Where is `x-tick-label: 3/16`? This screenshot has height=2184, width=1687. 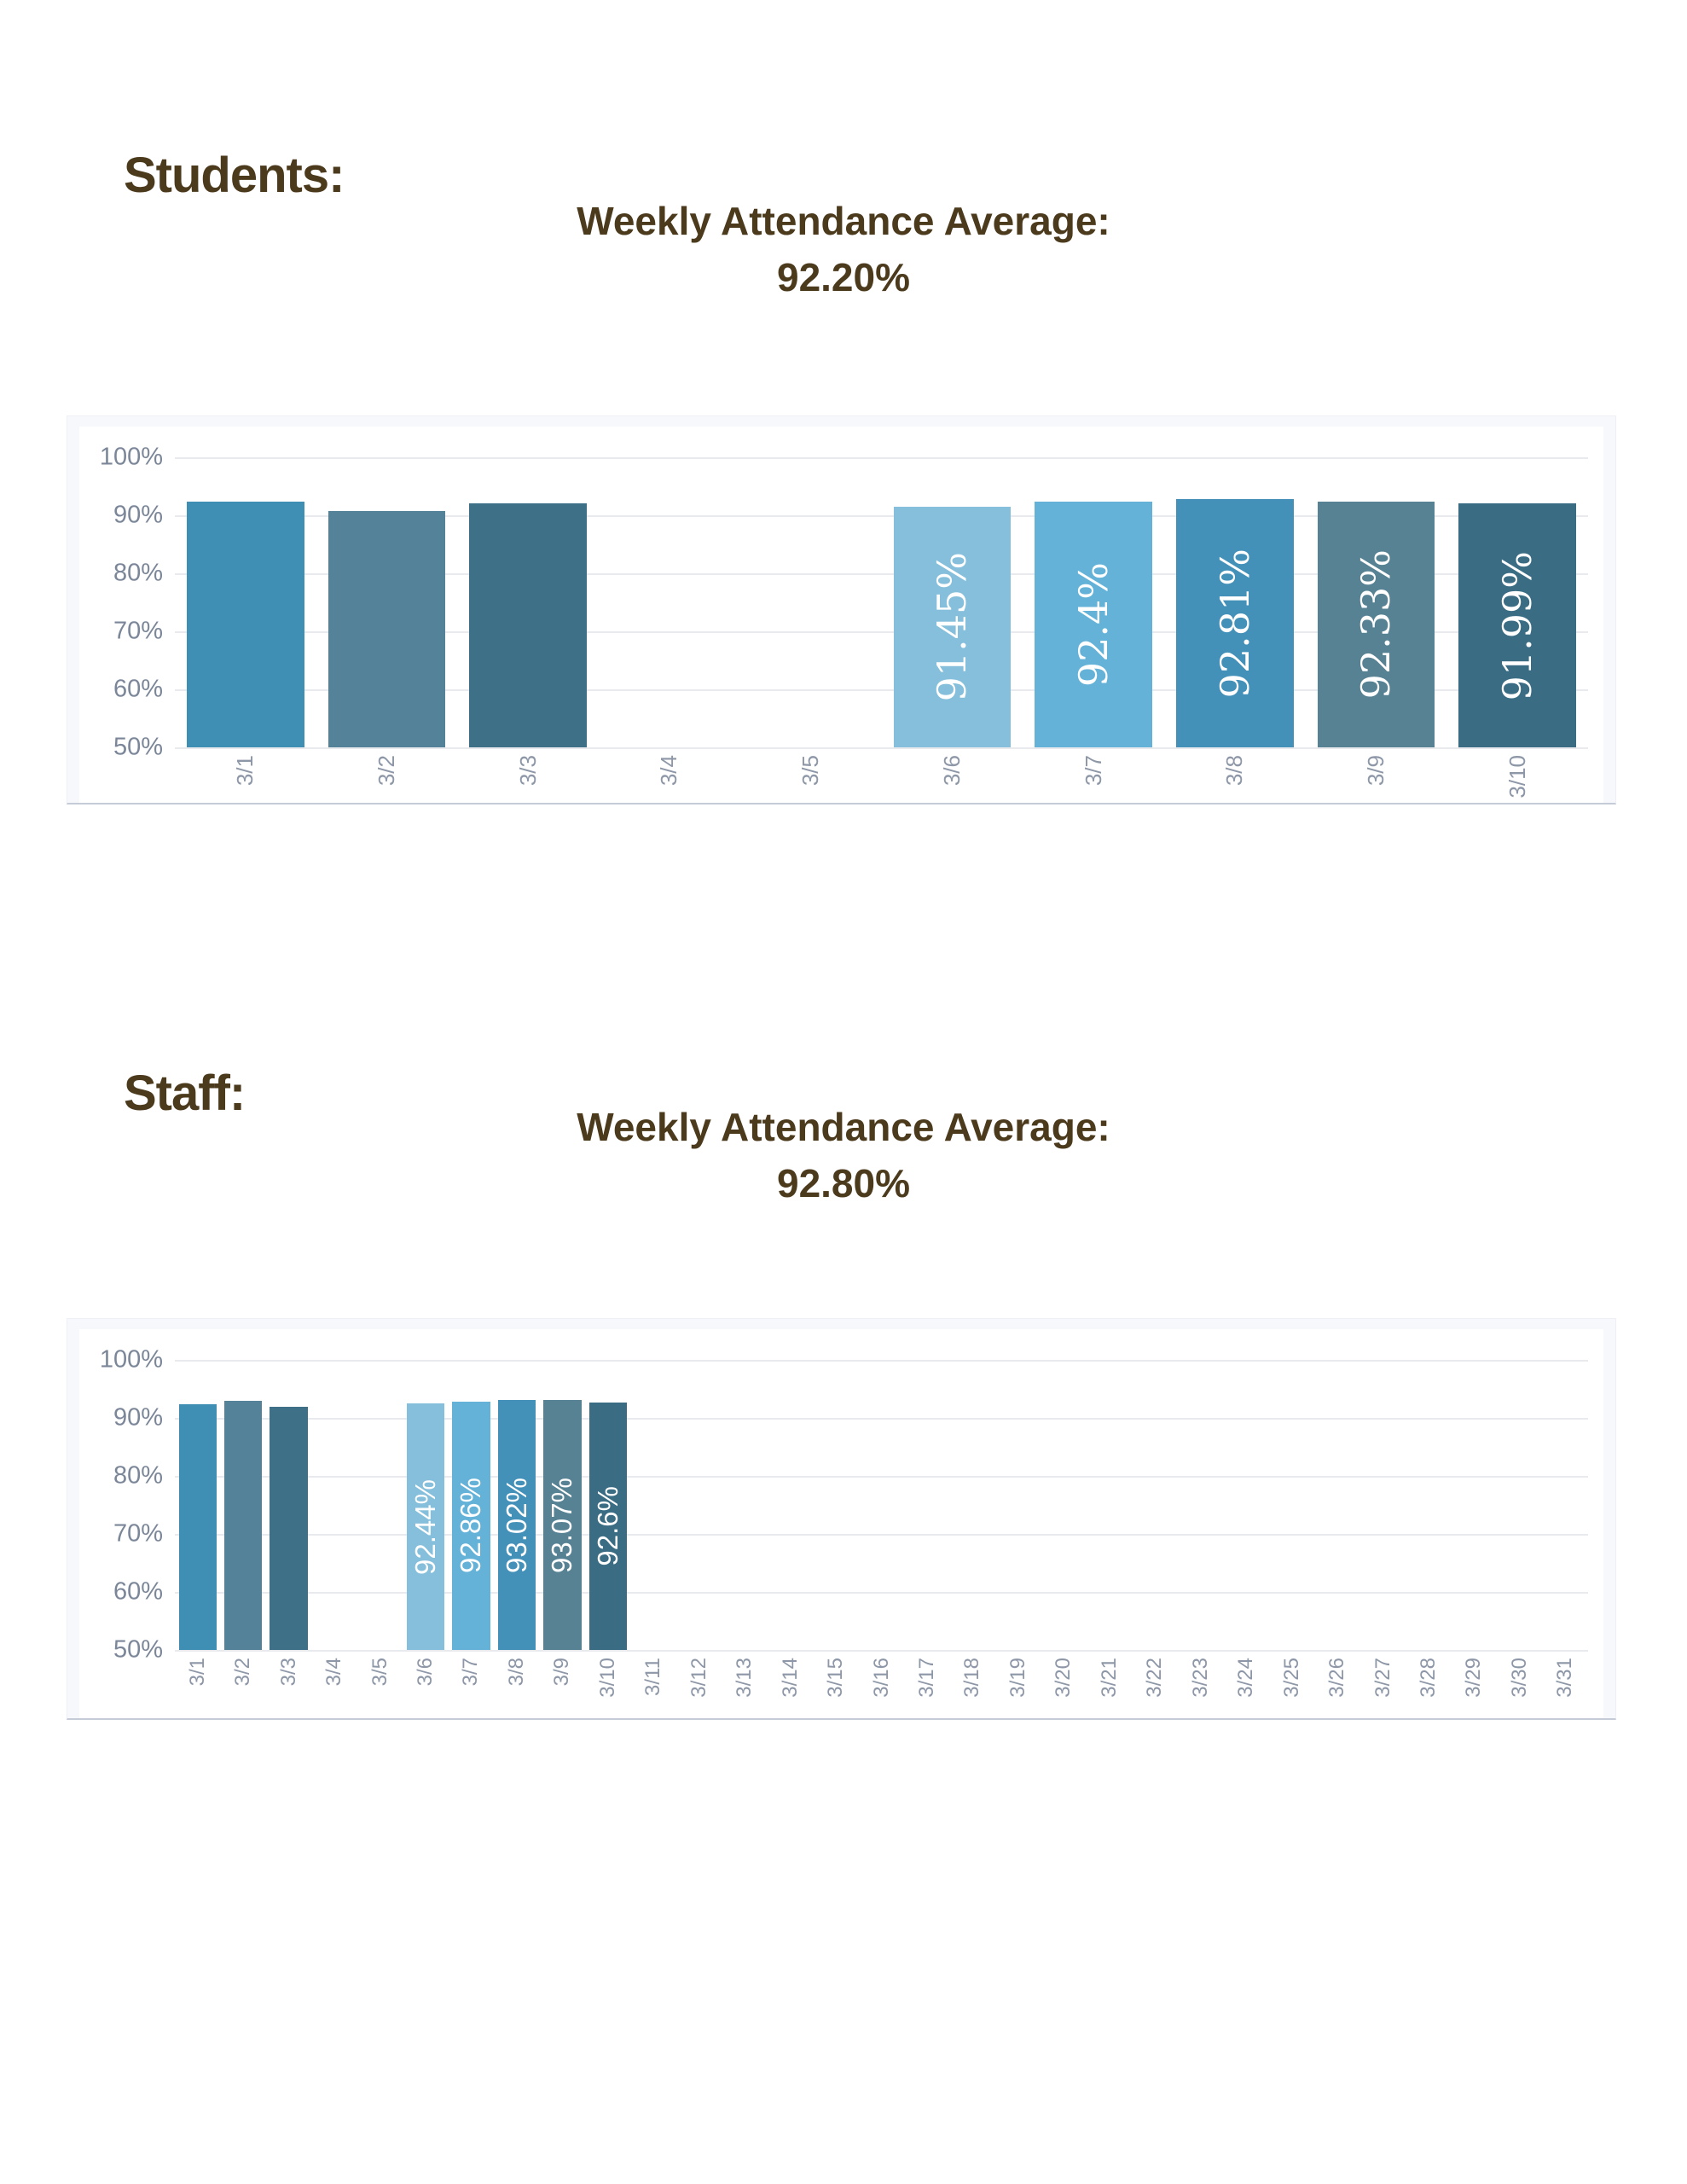
x-tick-label: 3/16 is located at coordinates (881, 1678).